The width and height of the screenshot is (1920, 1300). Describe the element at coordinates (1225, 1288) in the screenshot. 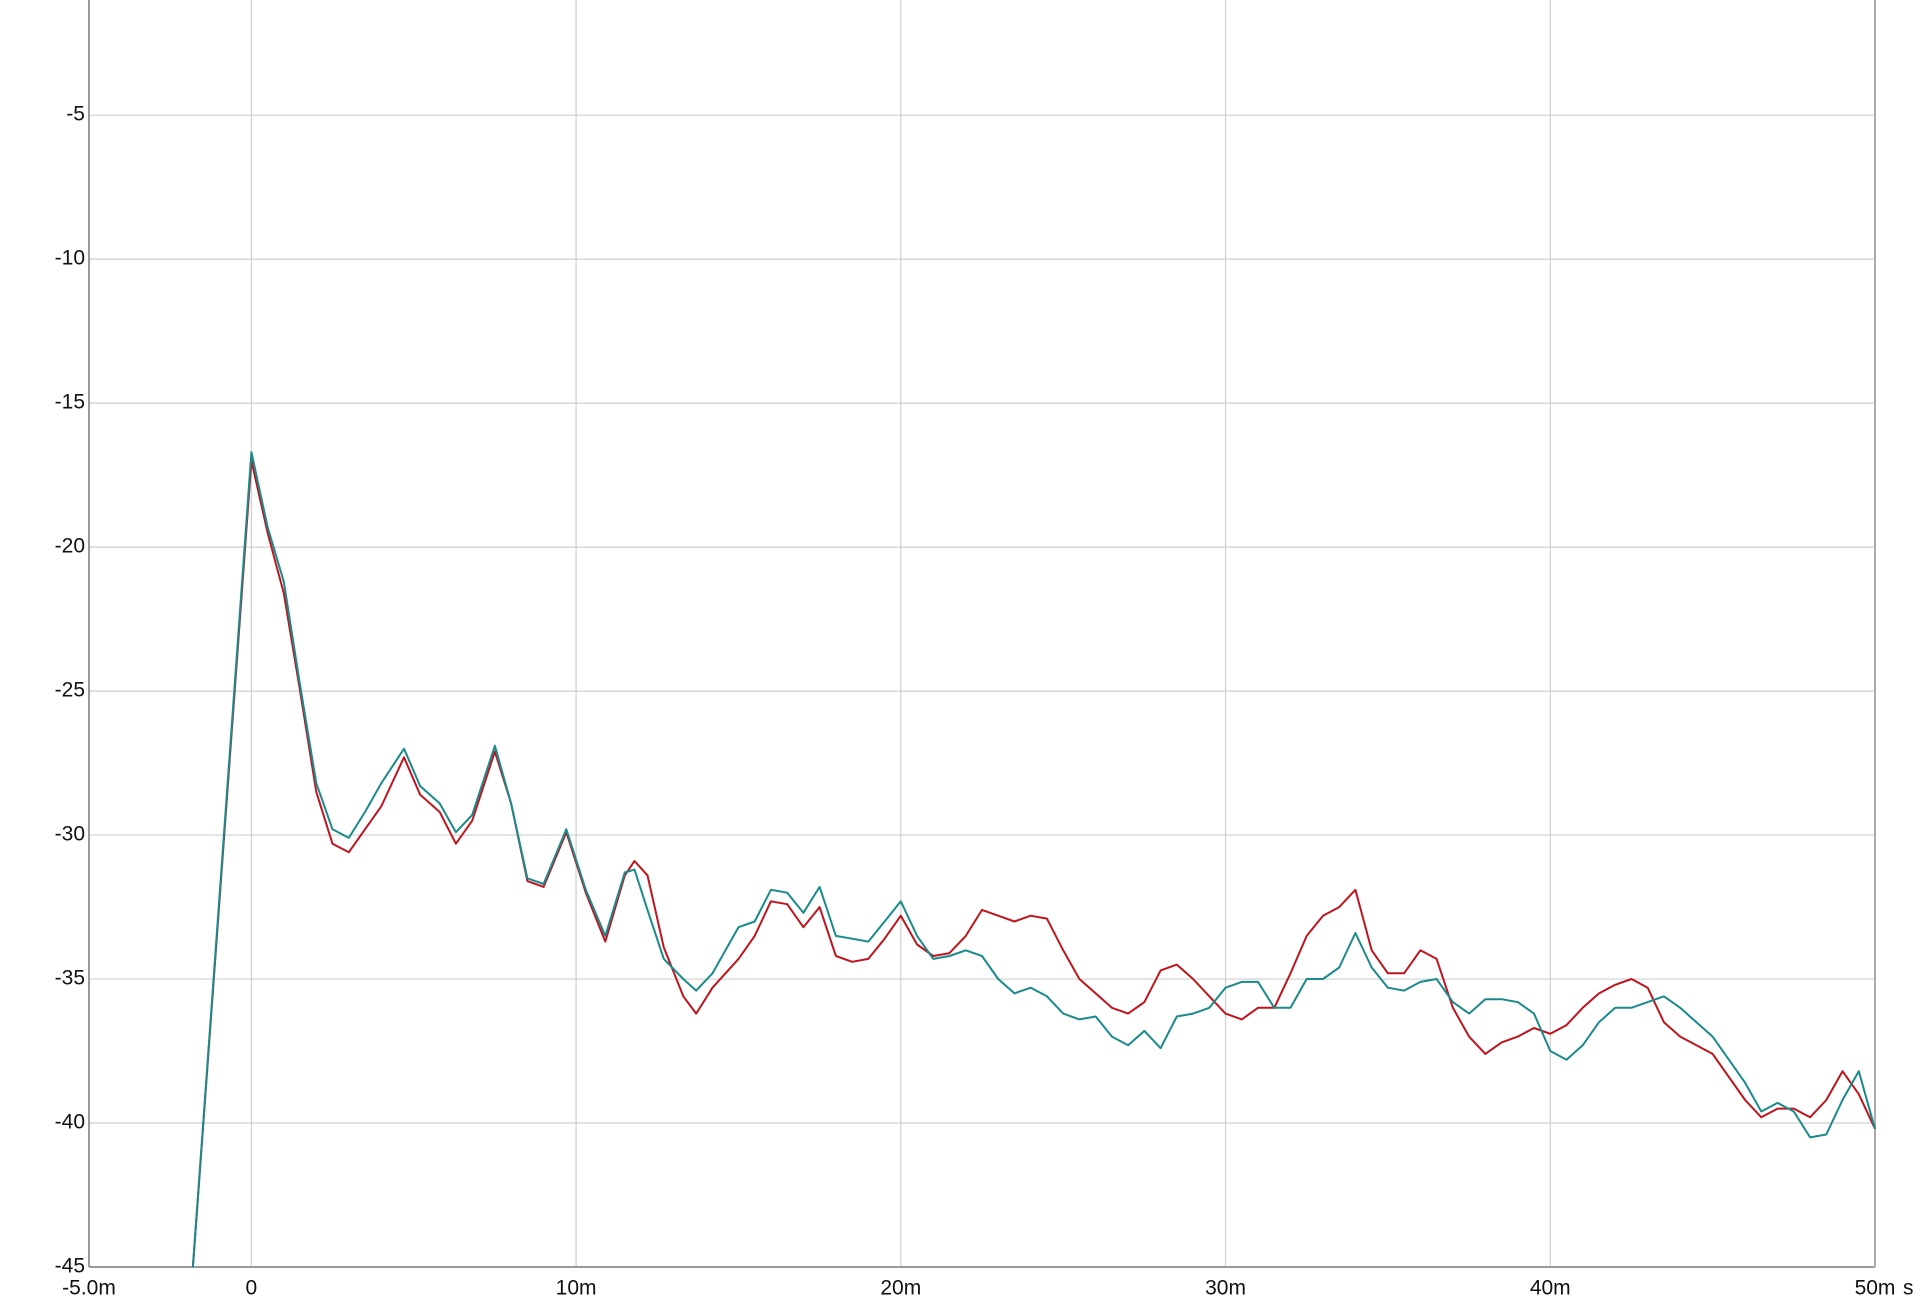

I see `x-tick-label: 30m` at that location.